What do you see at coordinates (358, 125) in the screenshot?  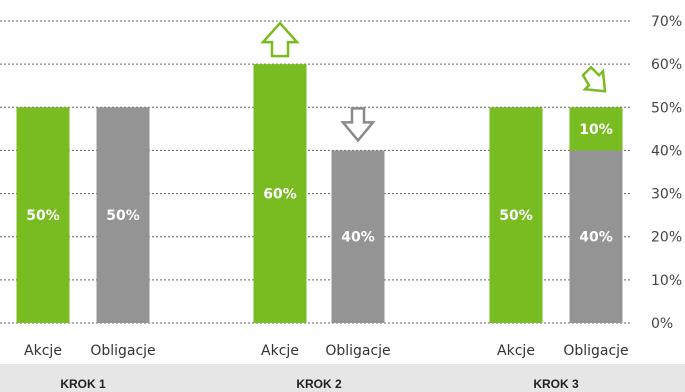 I see `arrow-down-icon` at bounding box center [358, 125].